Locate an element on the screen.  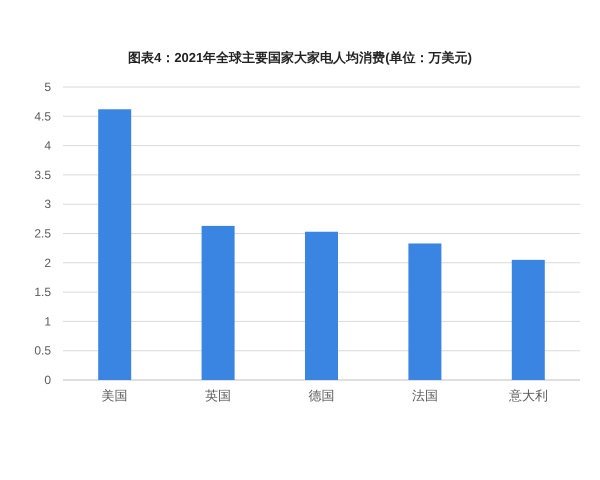
x-tick-label: 英国 is located at coordinates (218, 395).